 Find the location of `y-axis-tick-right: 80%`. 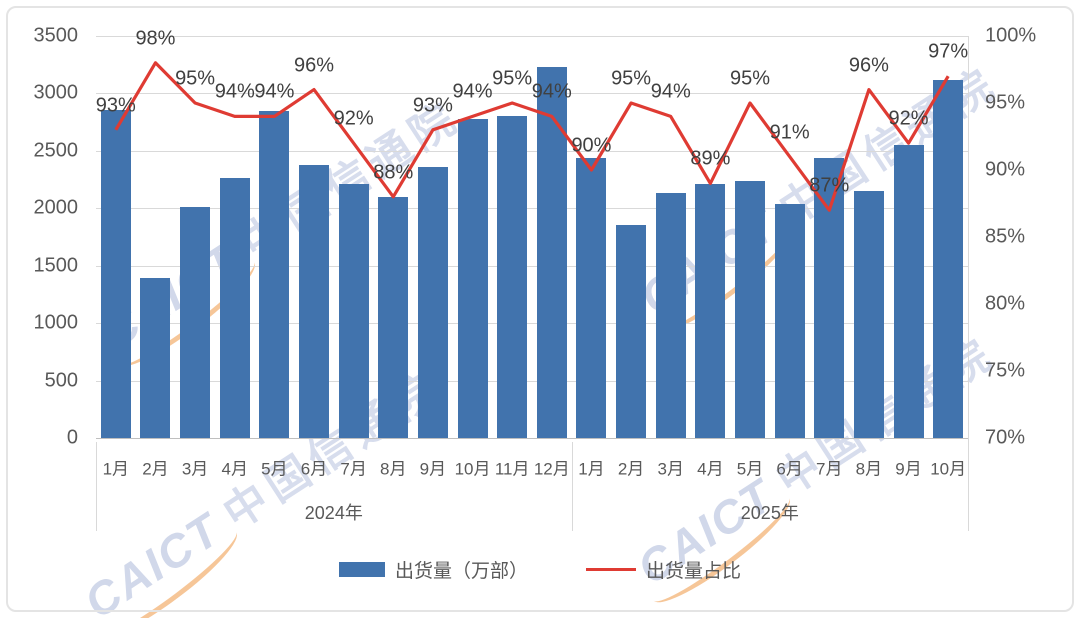

y-axis-tick-right: 80% is located at coordinates (1005, 303).